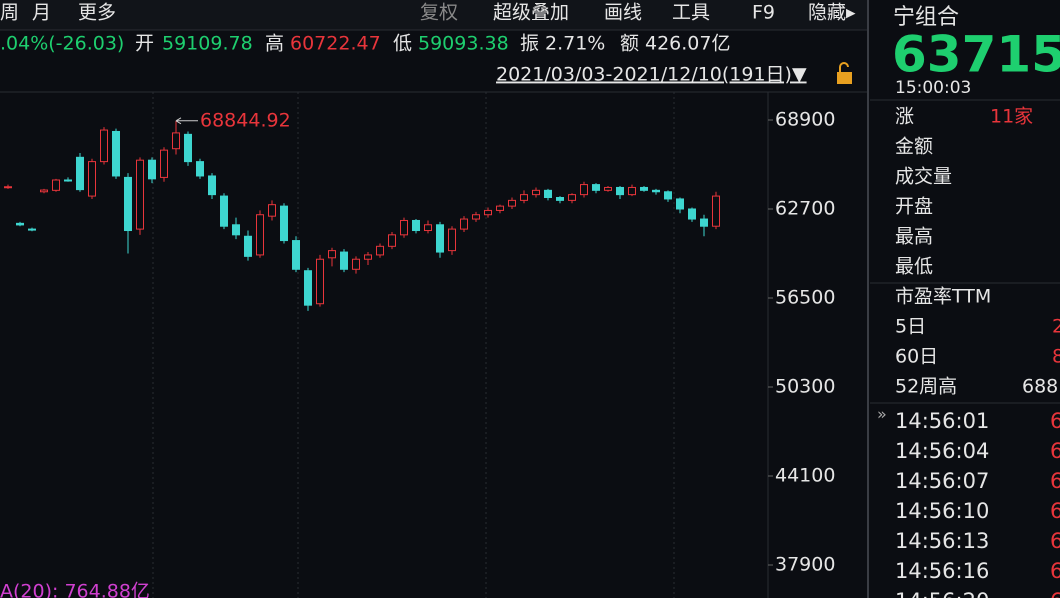 The width and height of the screenshot is (1060, 598). I want to click on y-tick-label: 44100, so click(805, 475).